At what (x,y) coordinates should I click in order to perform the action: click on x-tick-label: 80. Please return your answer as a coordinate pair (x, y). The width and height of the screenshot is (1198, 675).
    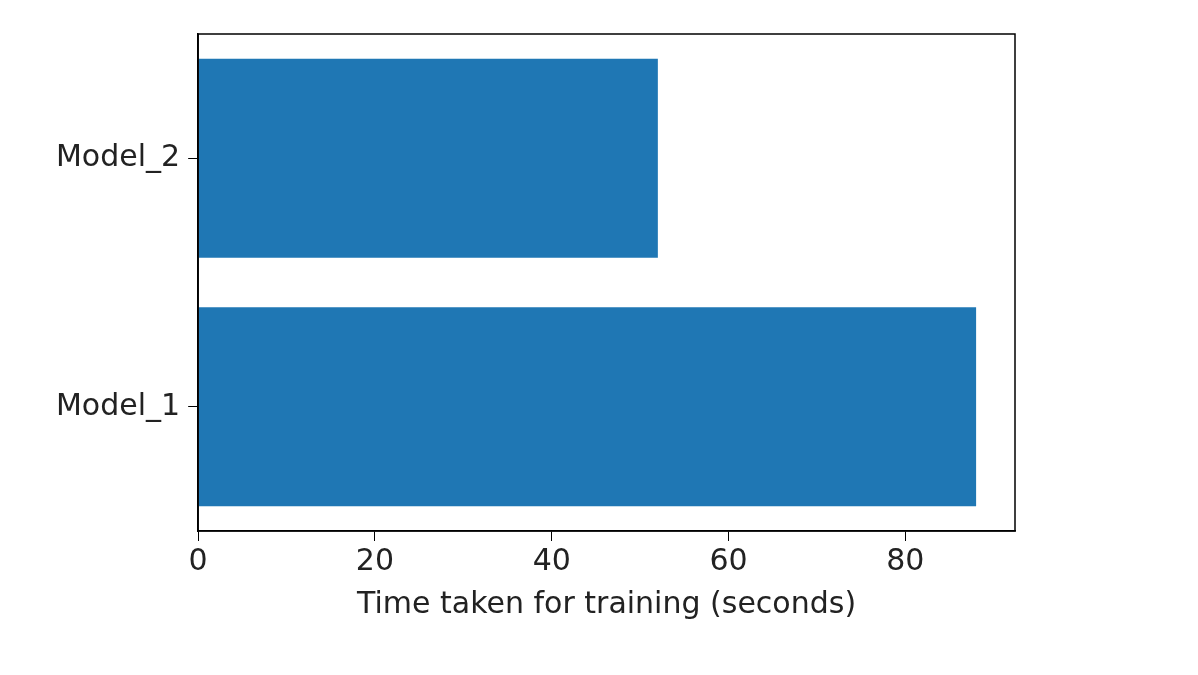
    Looking at the image, I should click on (905, 559).